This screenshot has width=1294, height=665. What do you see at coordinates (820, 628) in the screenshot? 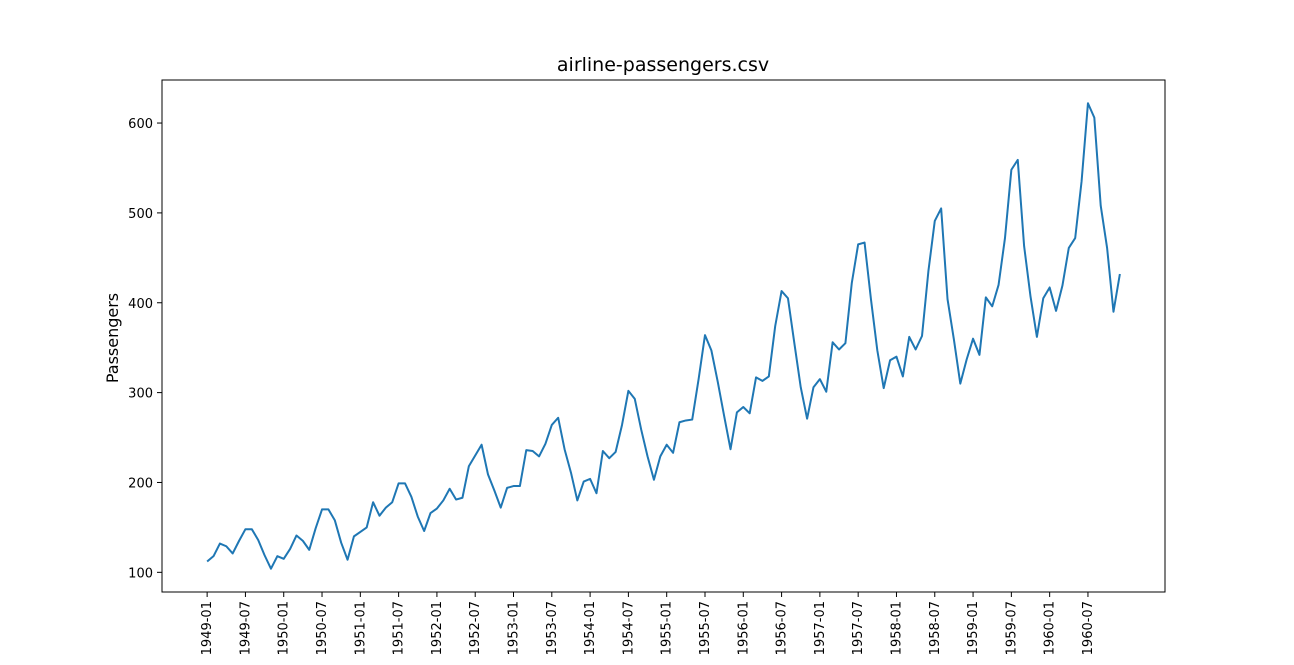
I see `x-tick-label: 1957-01` at bounding box center [820, 628].